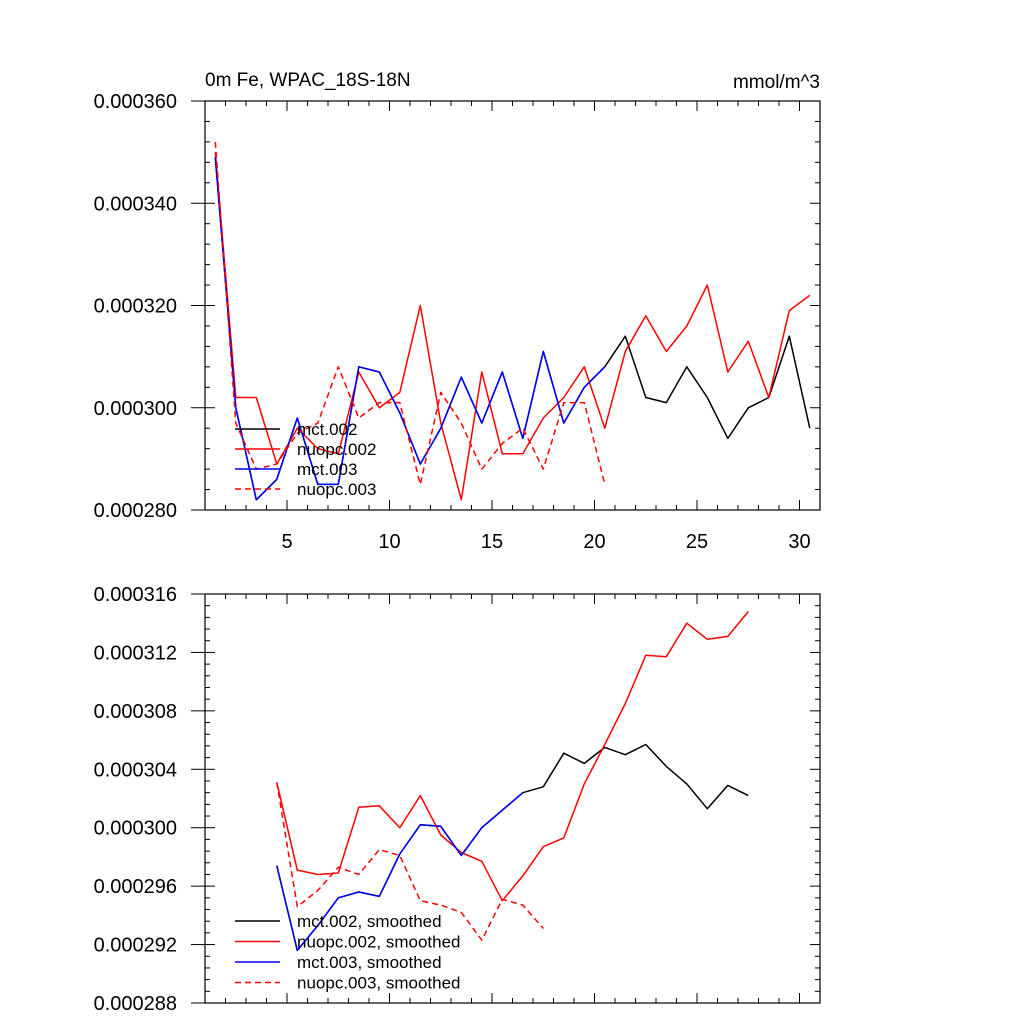 The image size is (1024, 1024). What do you see at coordinates (697, 542) in the screenshot?
I see `x-tick-label: 25` at bounding box center [697, 542].